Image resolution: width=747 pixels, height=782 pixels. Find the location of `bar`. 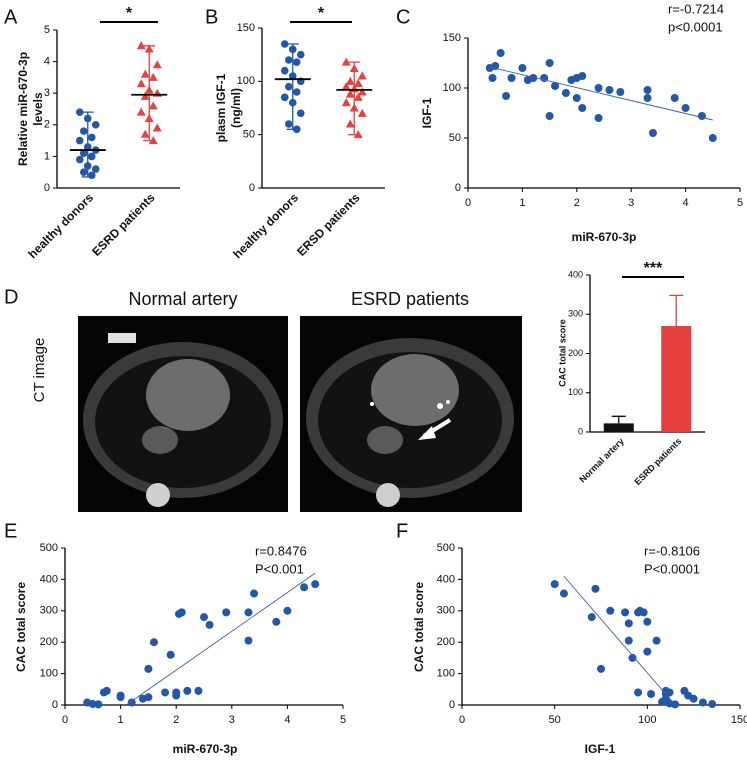

bar is located at coordinates (676, 379).